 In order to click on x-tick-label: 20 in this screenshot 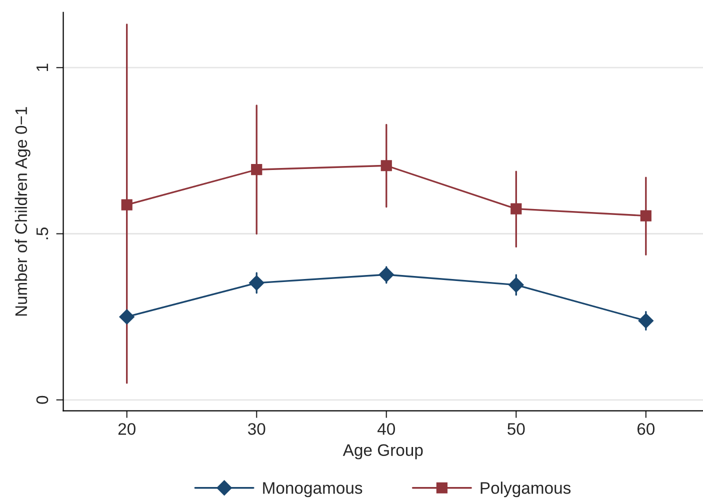, I will do `click(127, 429)`.